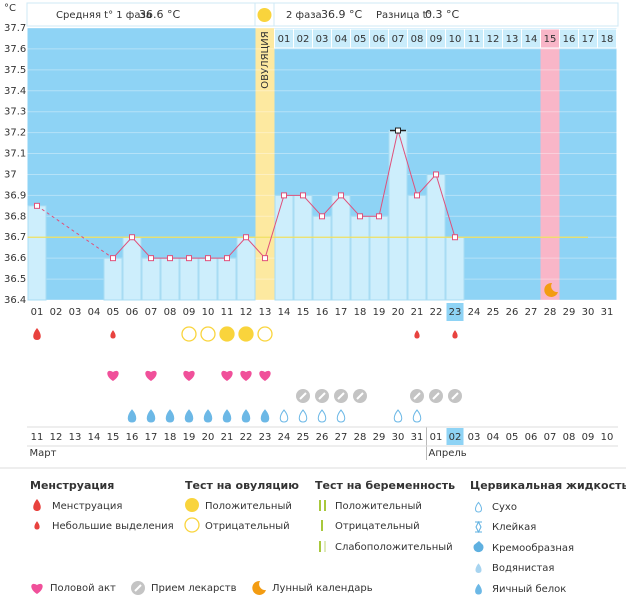  Describe the element at coordinates (189, 437) in the screenshot. I see `date-label: 19` at that location.